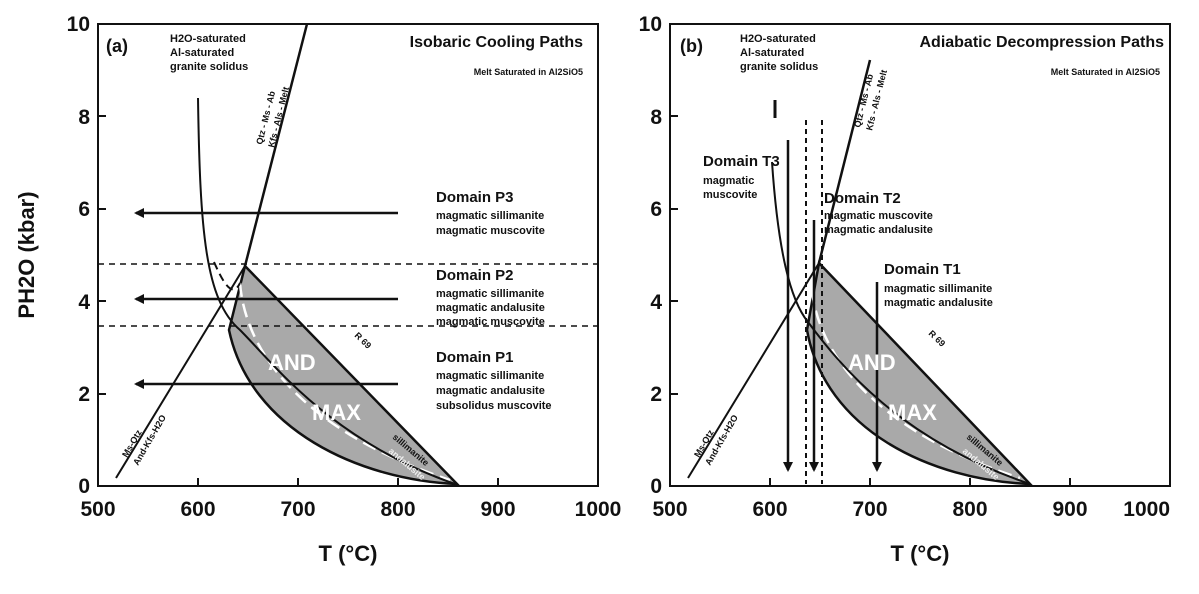 The image size is (1199, 594). What do you see at coordinates (1105, 72) in the screenshot?
I see `panel-b-subtitle: Melt Saturated in Al2SiO5` at bounding box center [1105, 72].